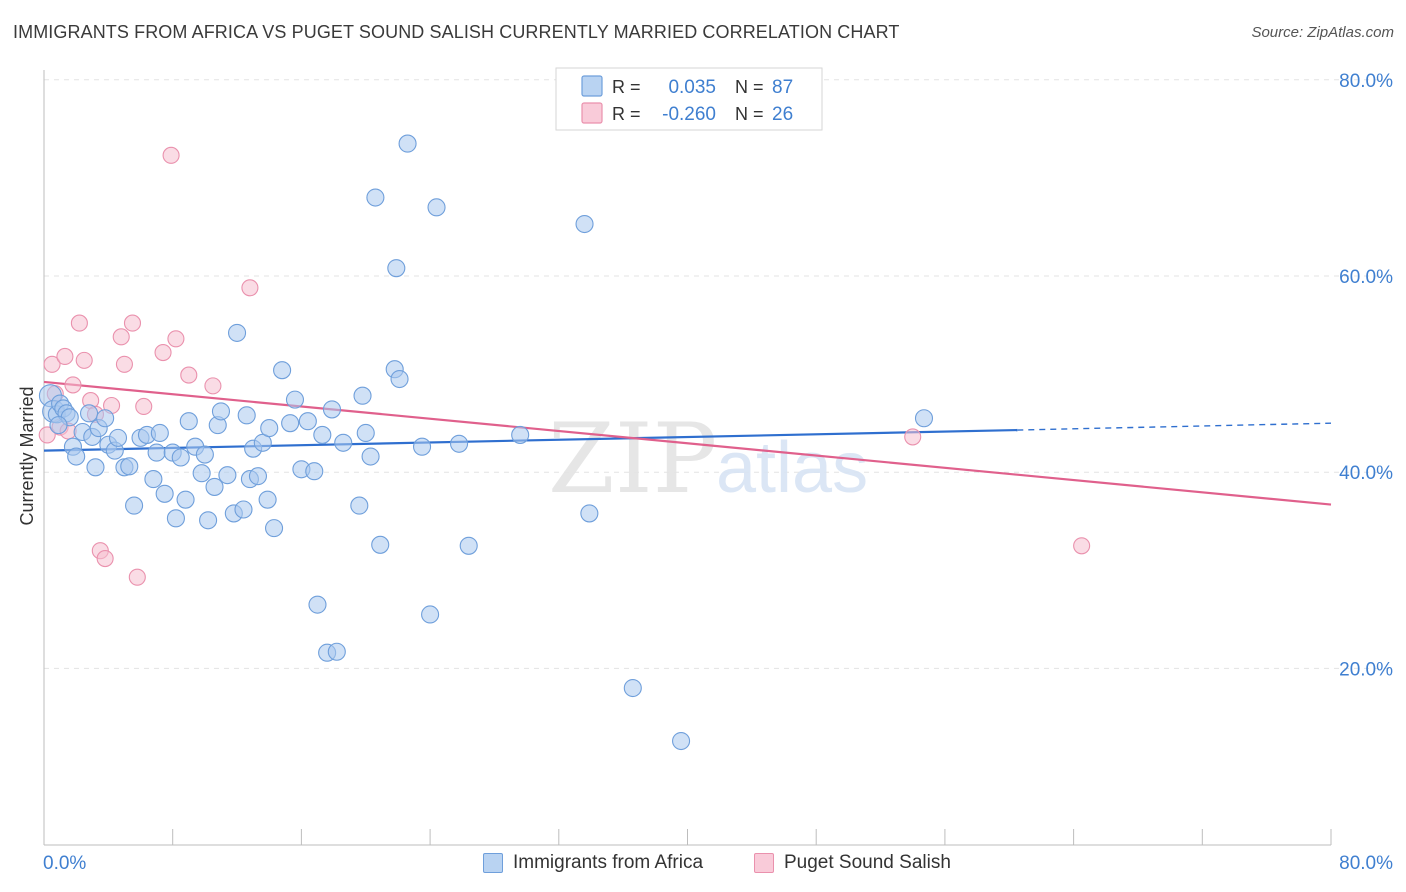  What do you see at coordinates (626, 114) in the screenshot?
I see `legend-r-label-2: R =` at bounding box center [626, 114].